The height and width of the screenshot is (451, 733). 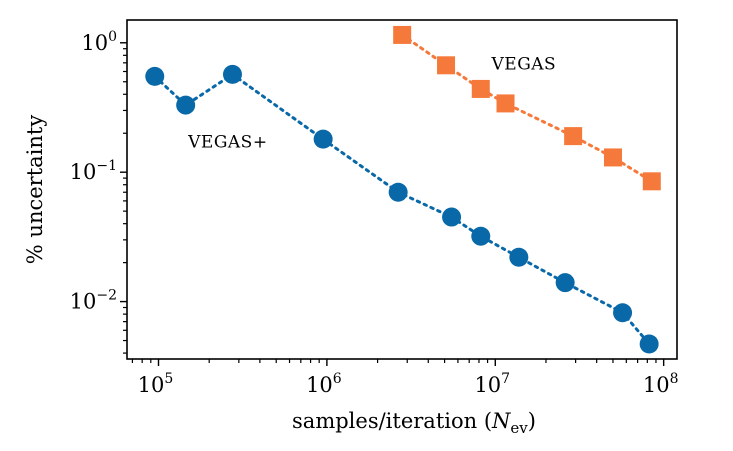 I want to click on x-tick-label: 10⁷, so click(x=492, y=384).